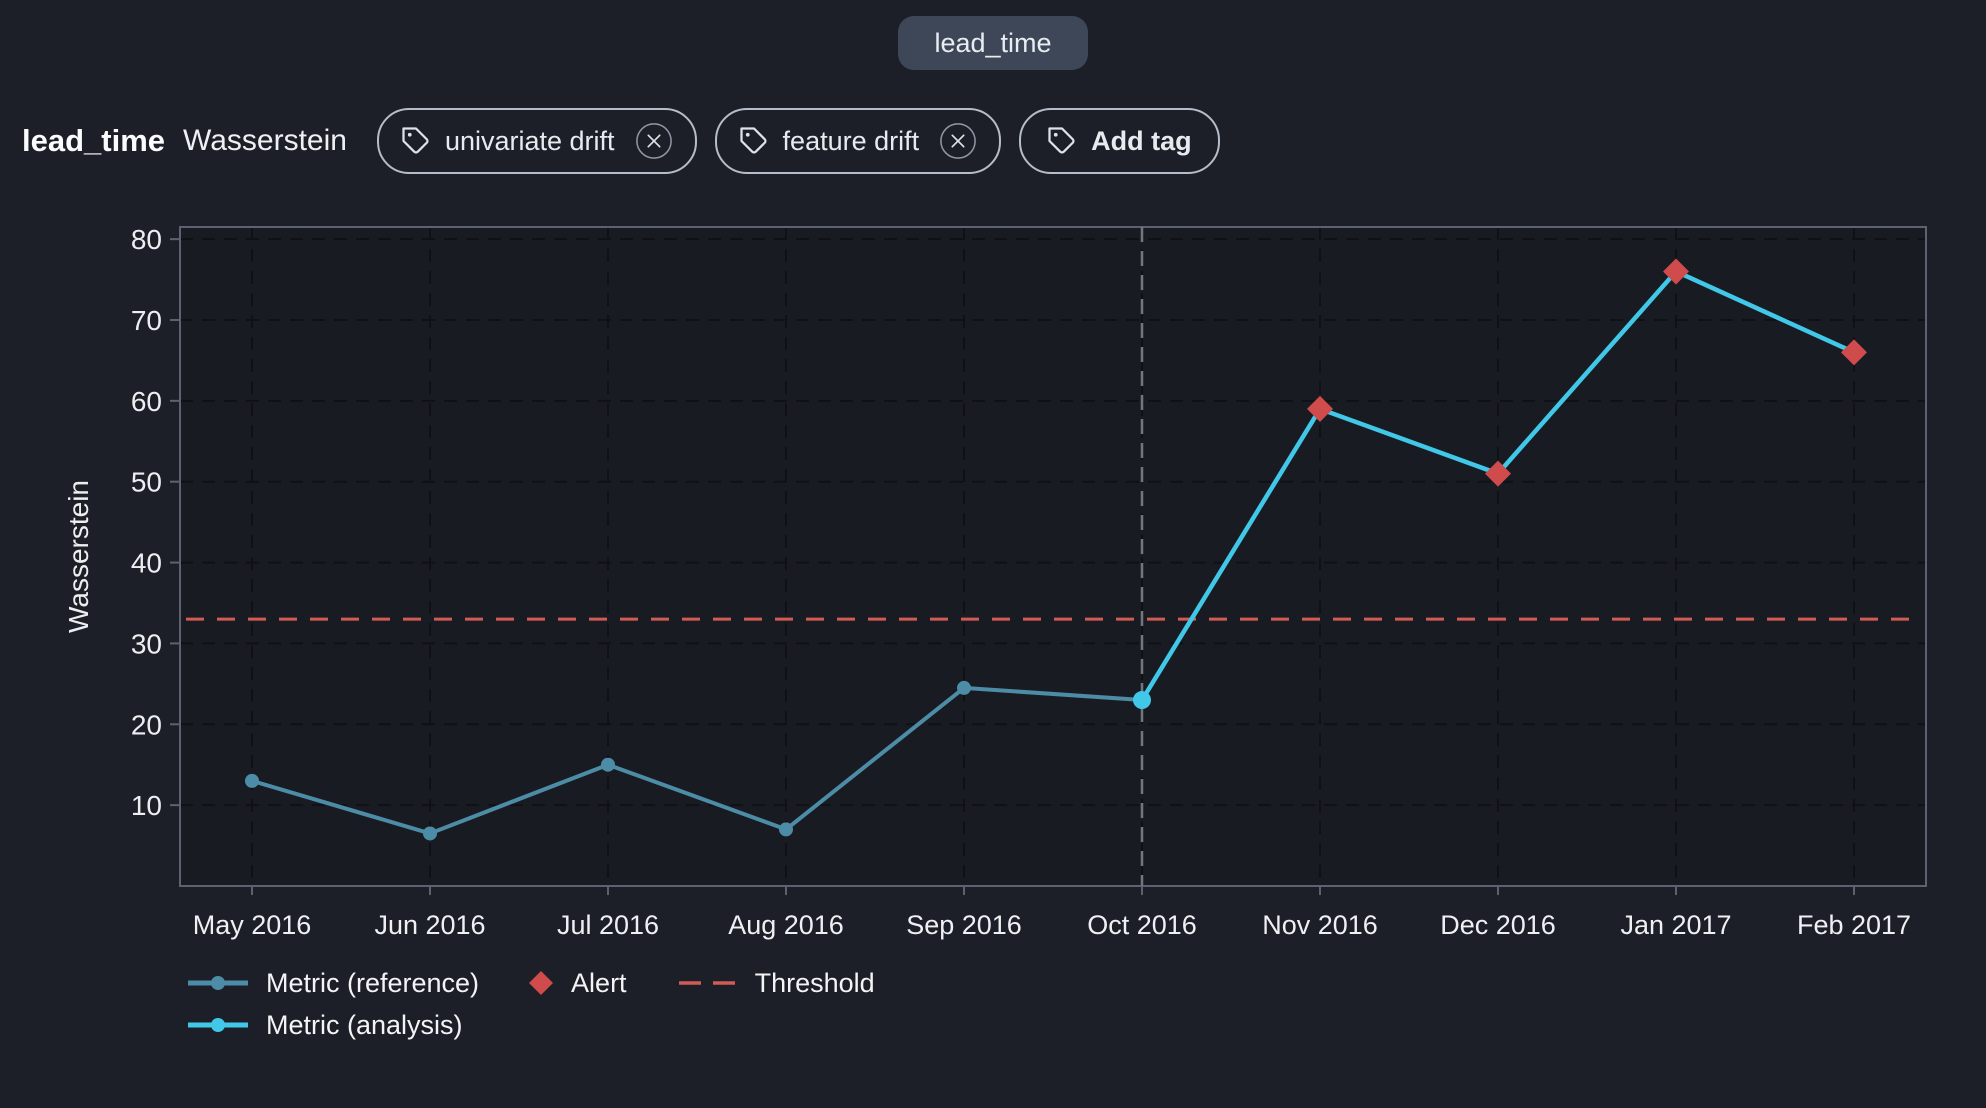  Describe the element at coordinates (1675, 925) in the screenshot. I see `x-tick-label: Jan 2017` at that location.